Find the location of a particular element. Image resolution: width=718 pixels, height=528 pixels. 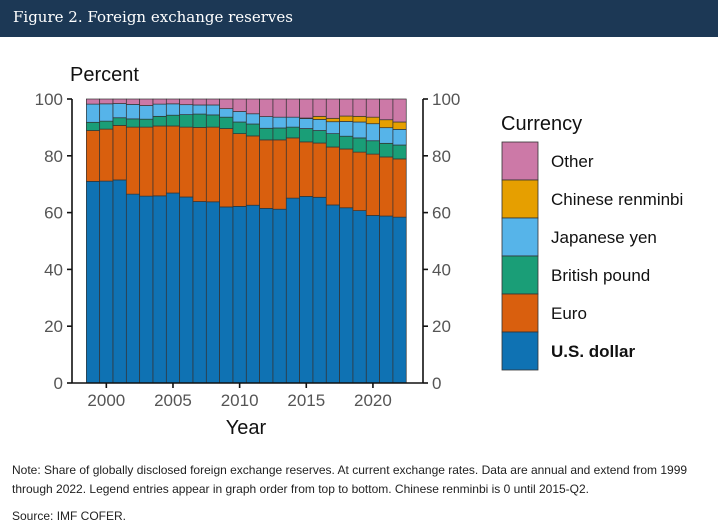

legend-swatch-british-pound is located at coordinates (520, 275).